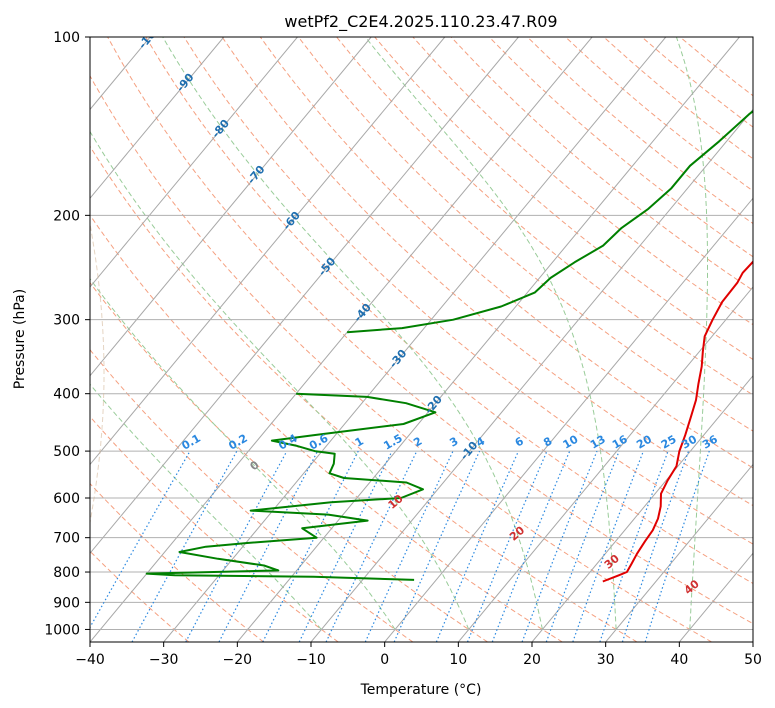 Image resolution: width=775 pixels, height=708 pixels. What do you see at coordinates (66, 539) in the screenshot?
I see `y-tick-label: 700` at bounding box center [66, 539].